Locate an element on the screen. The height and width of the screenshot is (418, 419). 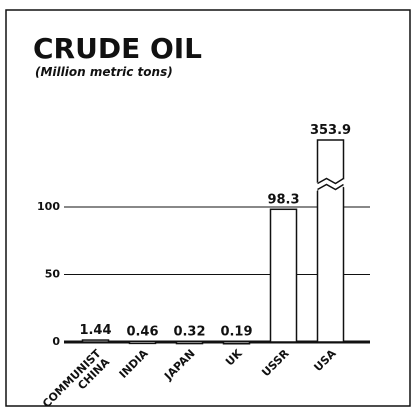
value-label: 353.9 is located at coordinates (330, 130).